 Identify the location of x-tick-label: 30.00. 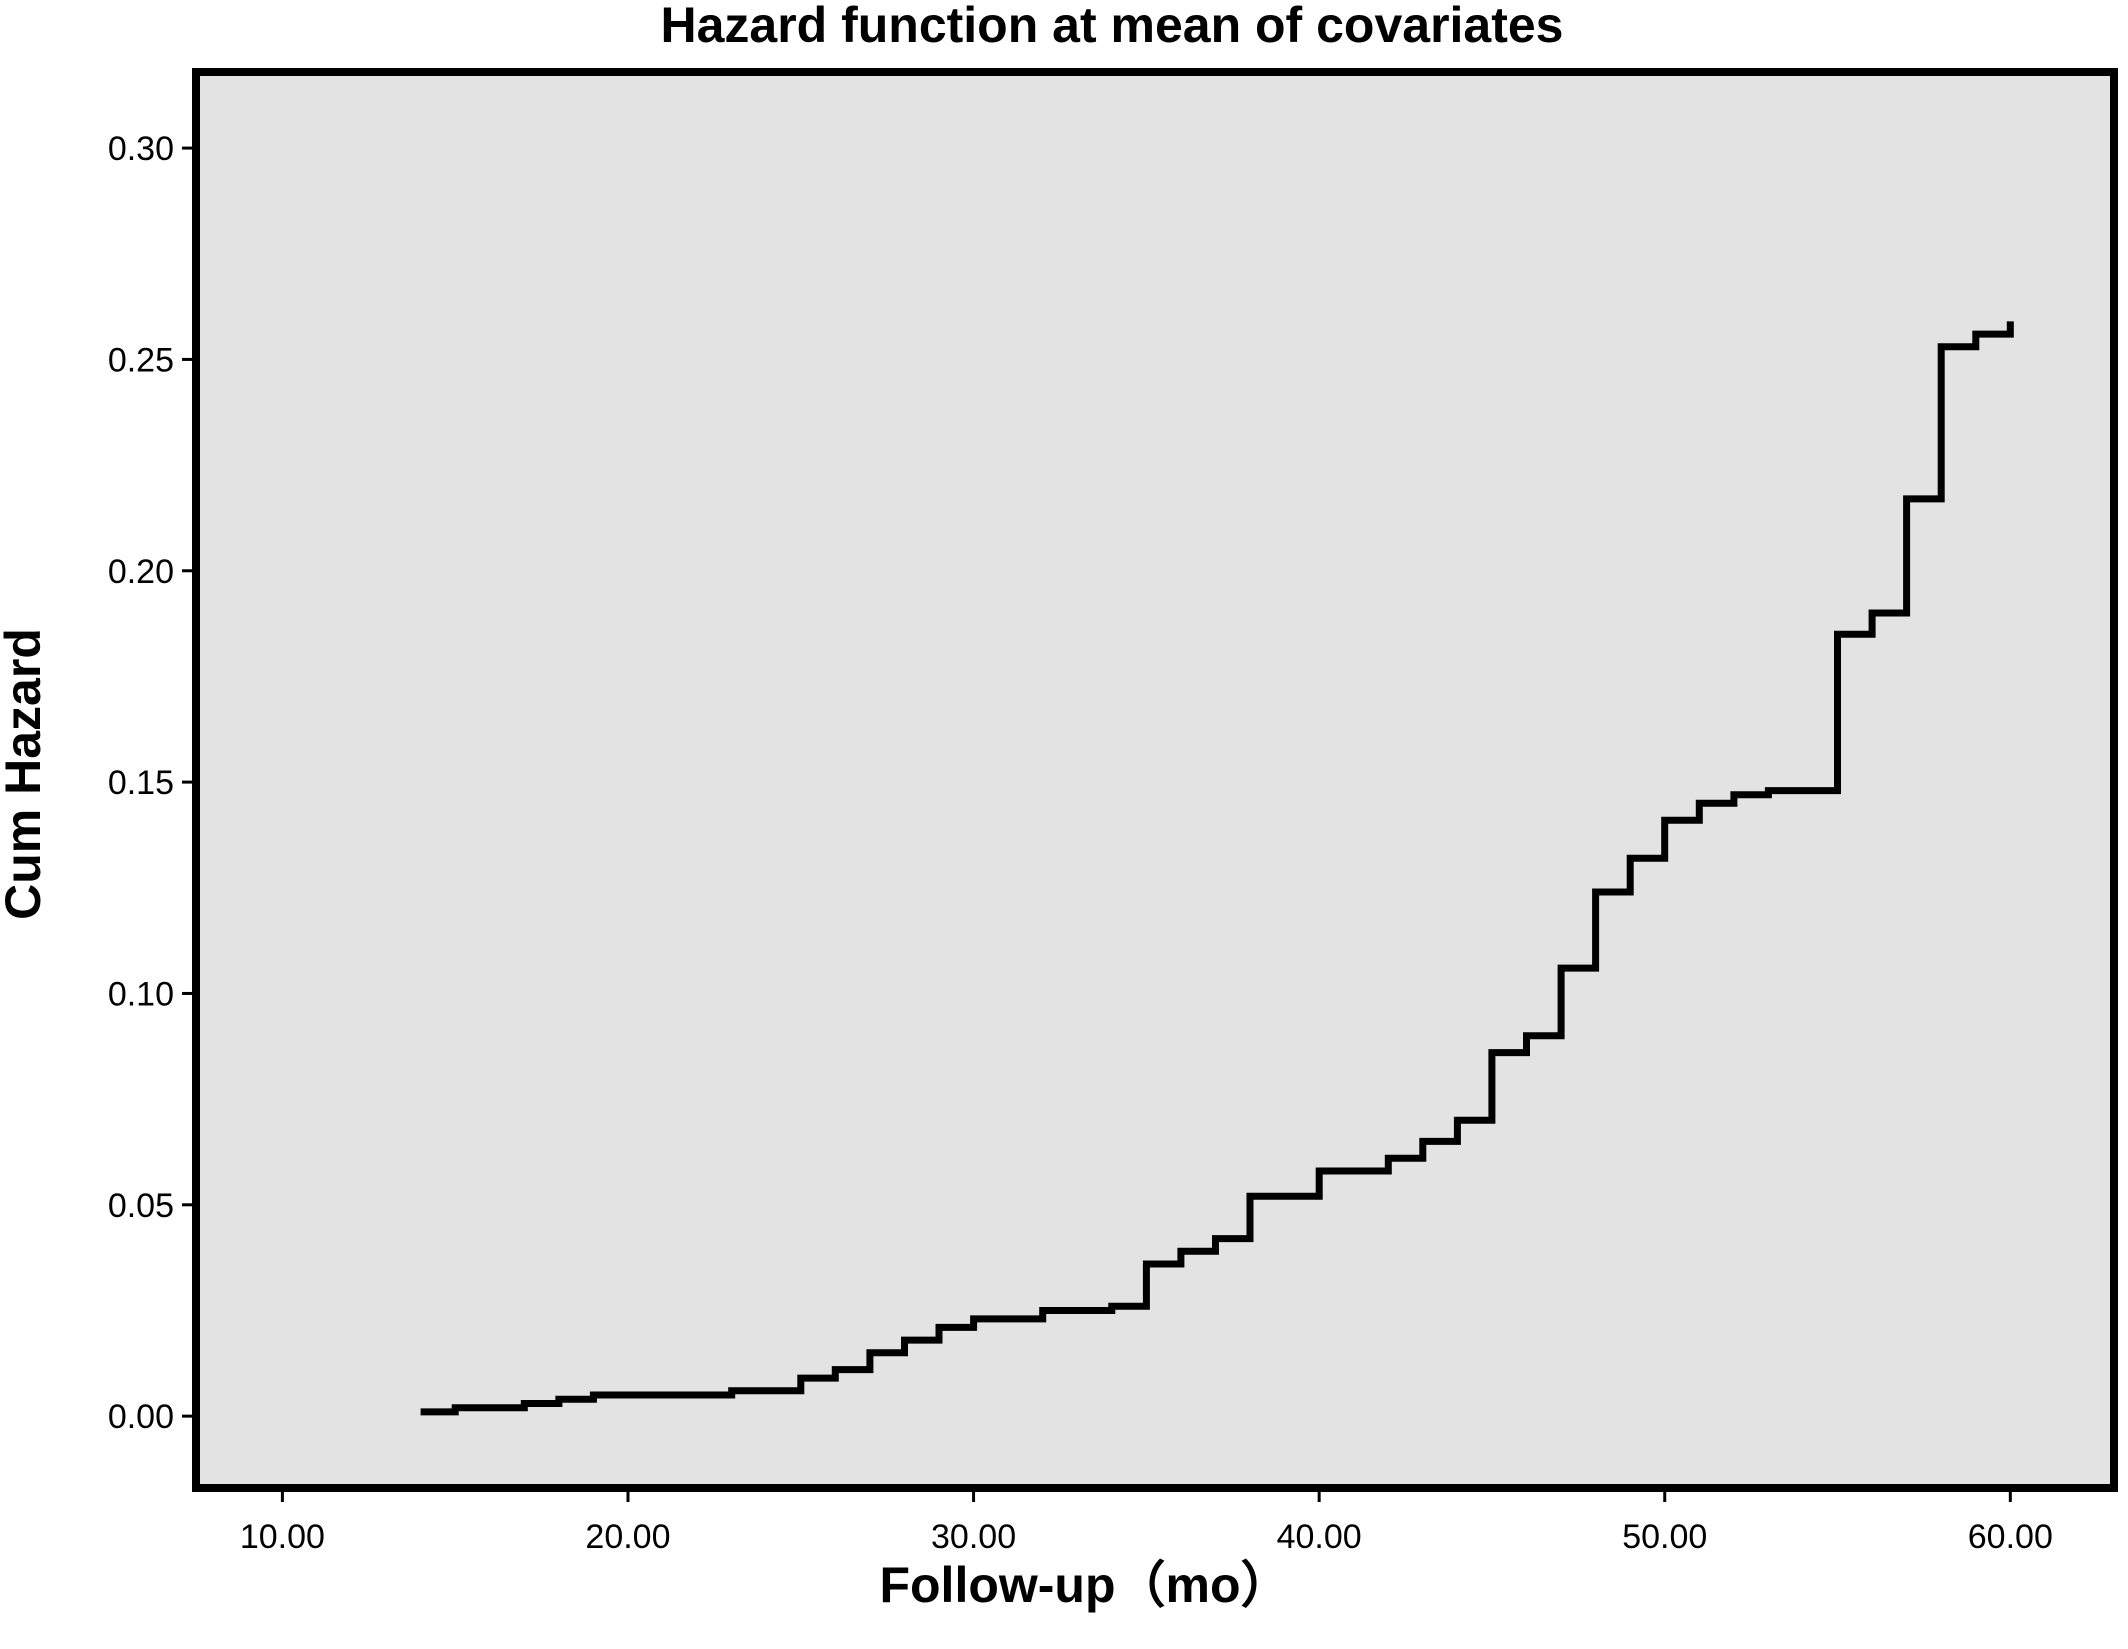
(973, 1537).